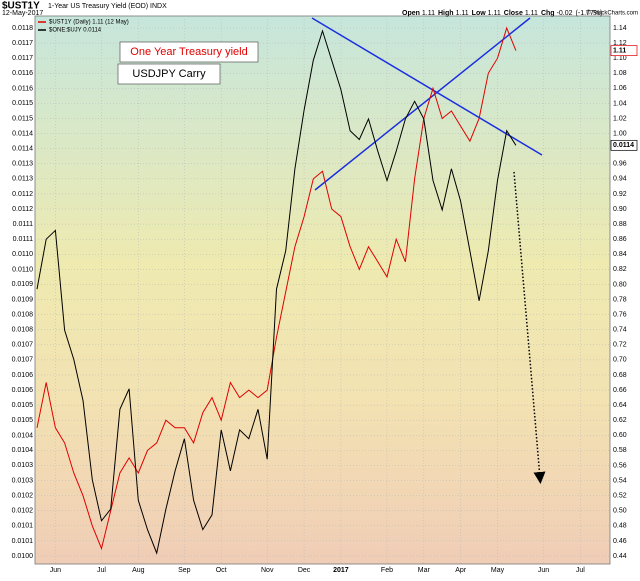 This screenshot has width=640, height=581. What do you see at coordinates (620, 375) in the screenshot?
I see `tick-label: 0.68` at bounding box center [620, 375].